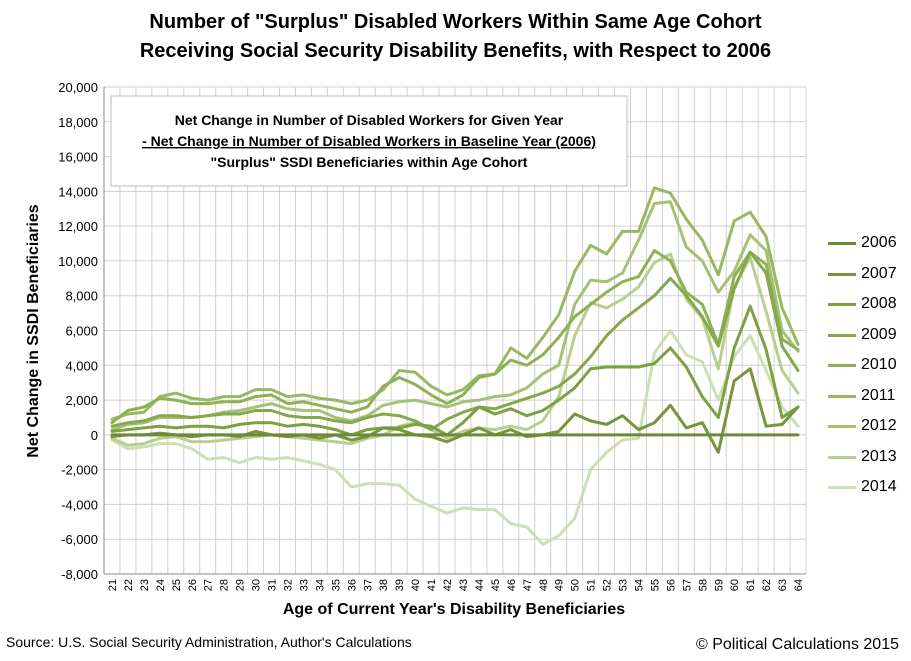 The width and height of the screenshot is (911, 661). Describe the element at coordinates (304, 585) in the screenshot. I see `x-tick-label: 33` at that location.